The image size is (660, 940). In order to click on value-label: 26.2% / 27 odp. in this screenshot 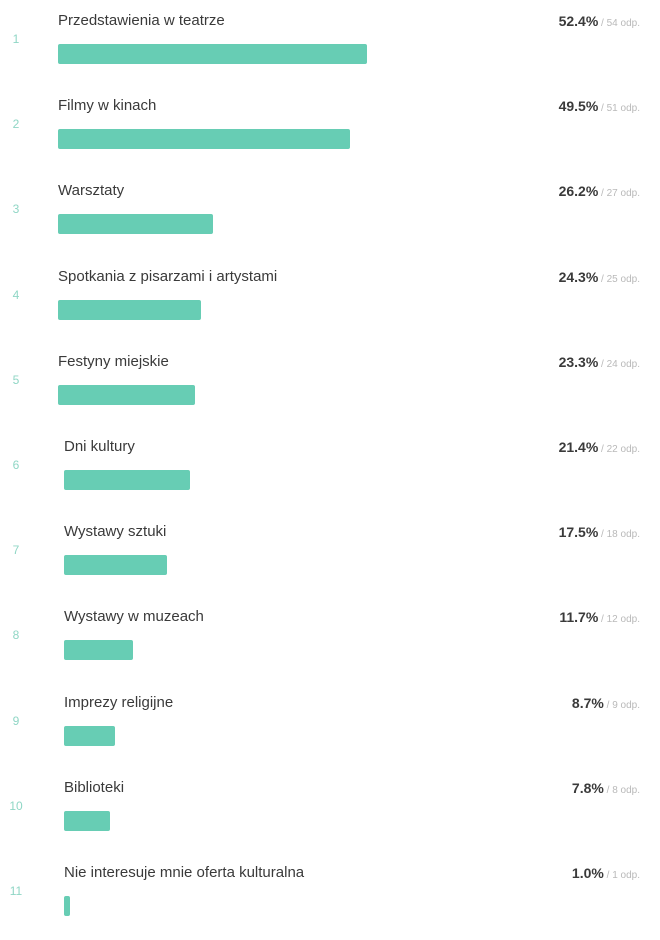, I will do `click(599, 192)`.